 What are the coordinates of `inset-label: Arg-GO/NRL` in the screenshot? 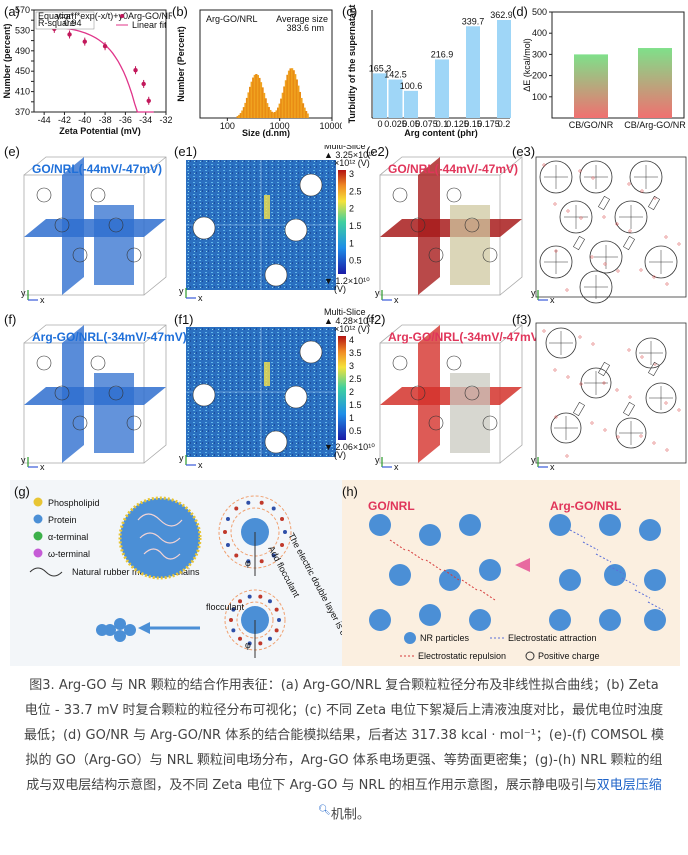 It's located at (232, 19).